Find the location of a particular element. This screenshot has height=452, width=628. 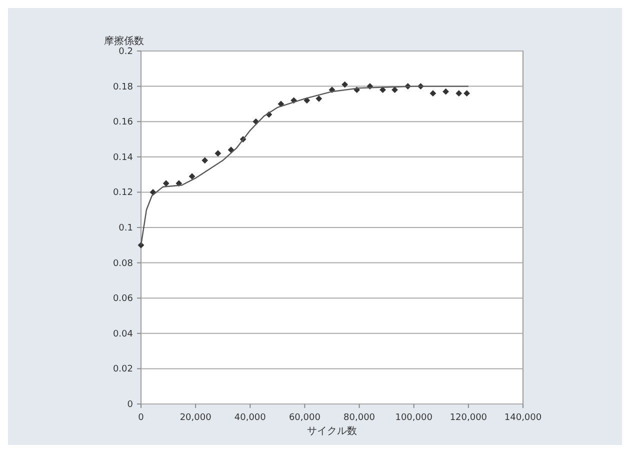

y-tick-label: 0.08 is located at coordinates (123, 263).